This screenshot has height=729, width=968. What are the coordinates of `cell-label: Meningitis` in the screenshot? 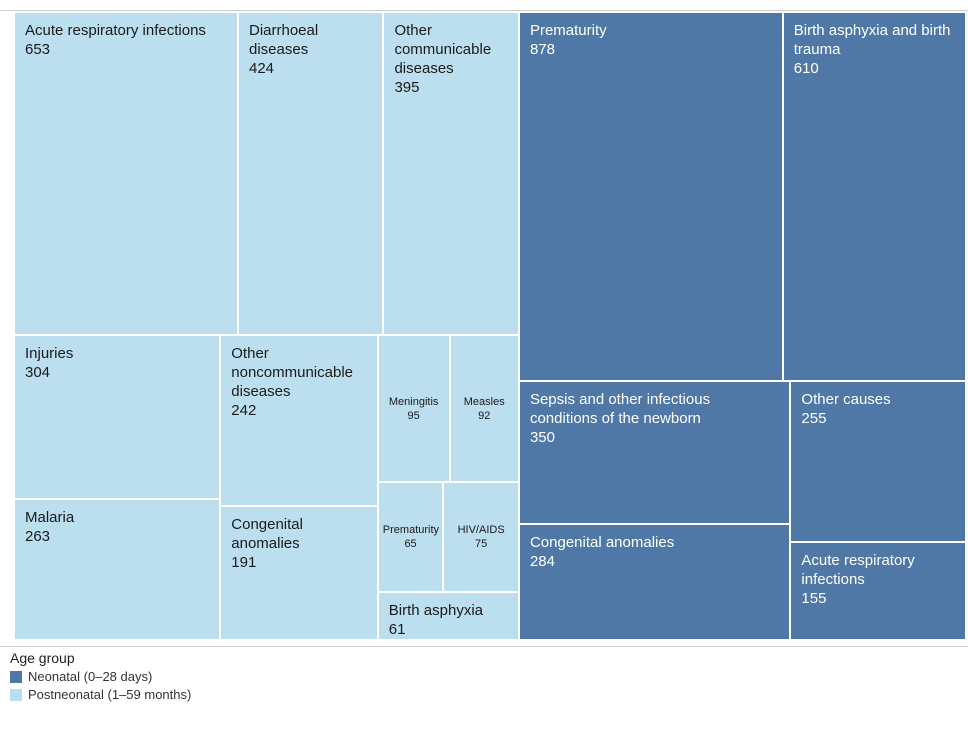 It's located at (413, 401).